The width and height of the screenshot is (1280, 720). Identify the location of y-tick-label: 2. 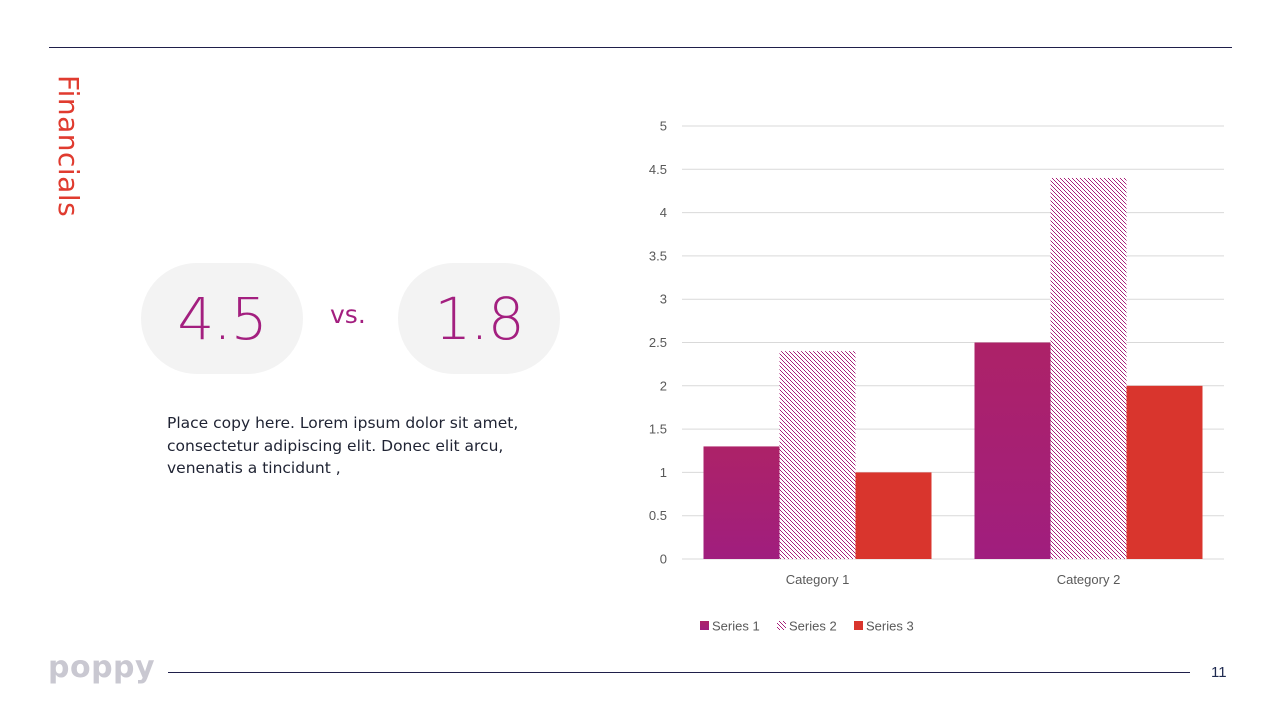
(663, 385).